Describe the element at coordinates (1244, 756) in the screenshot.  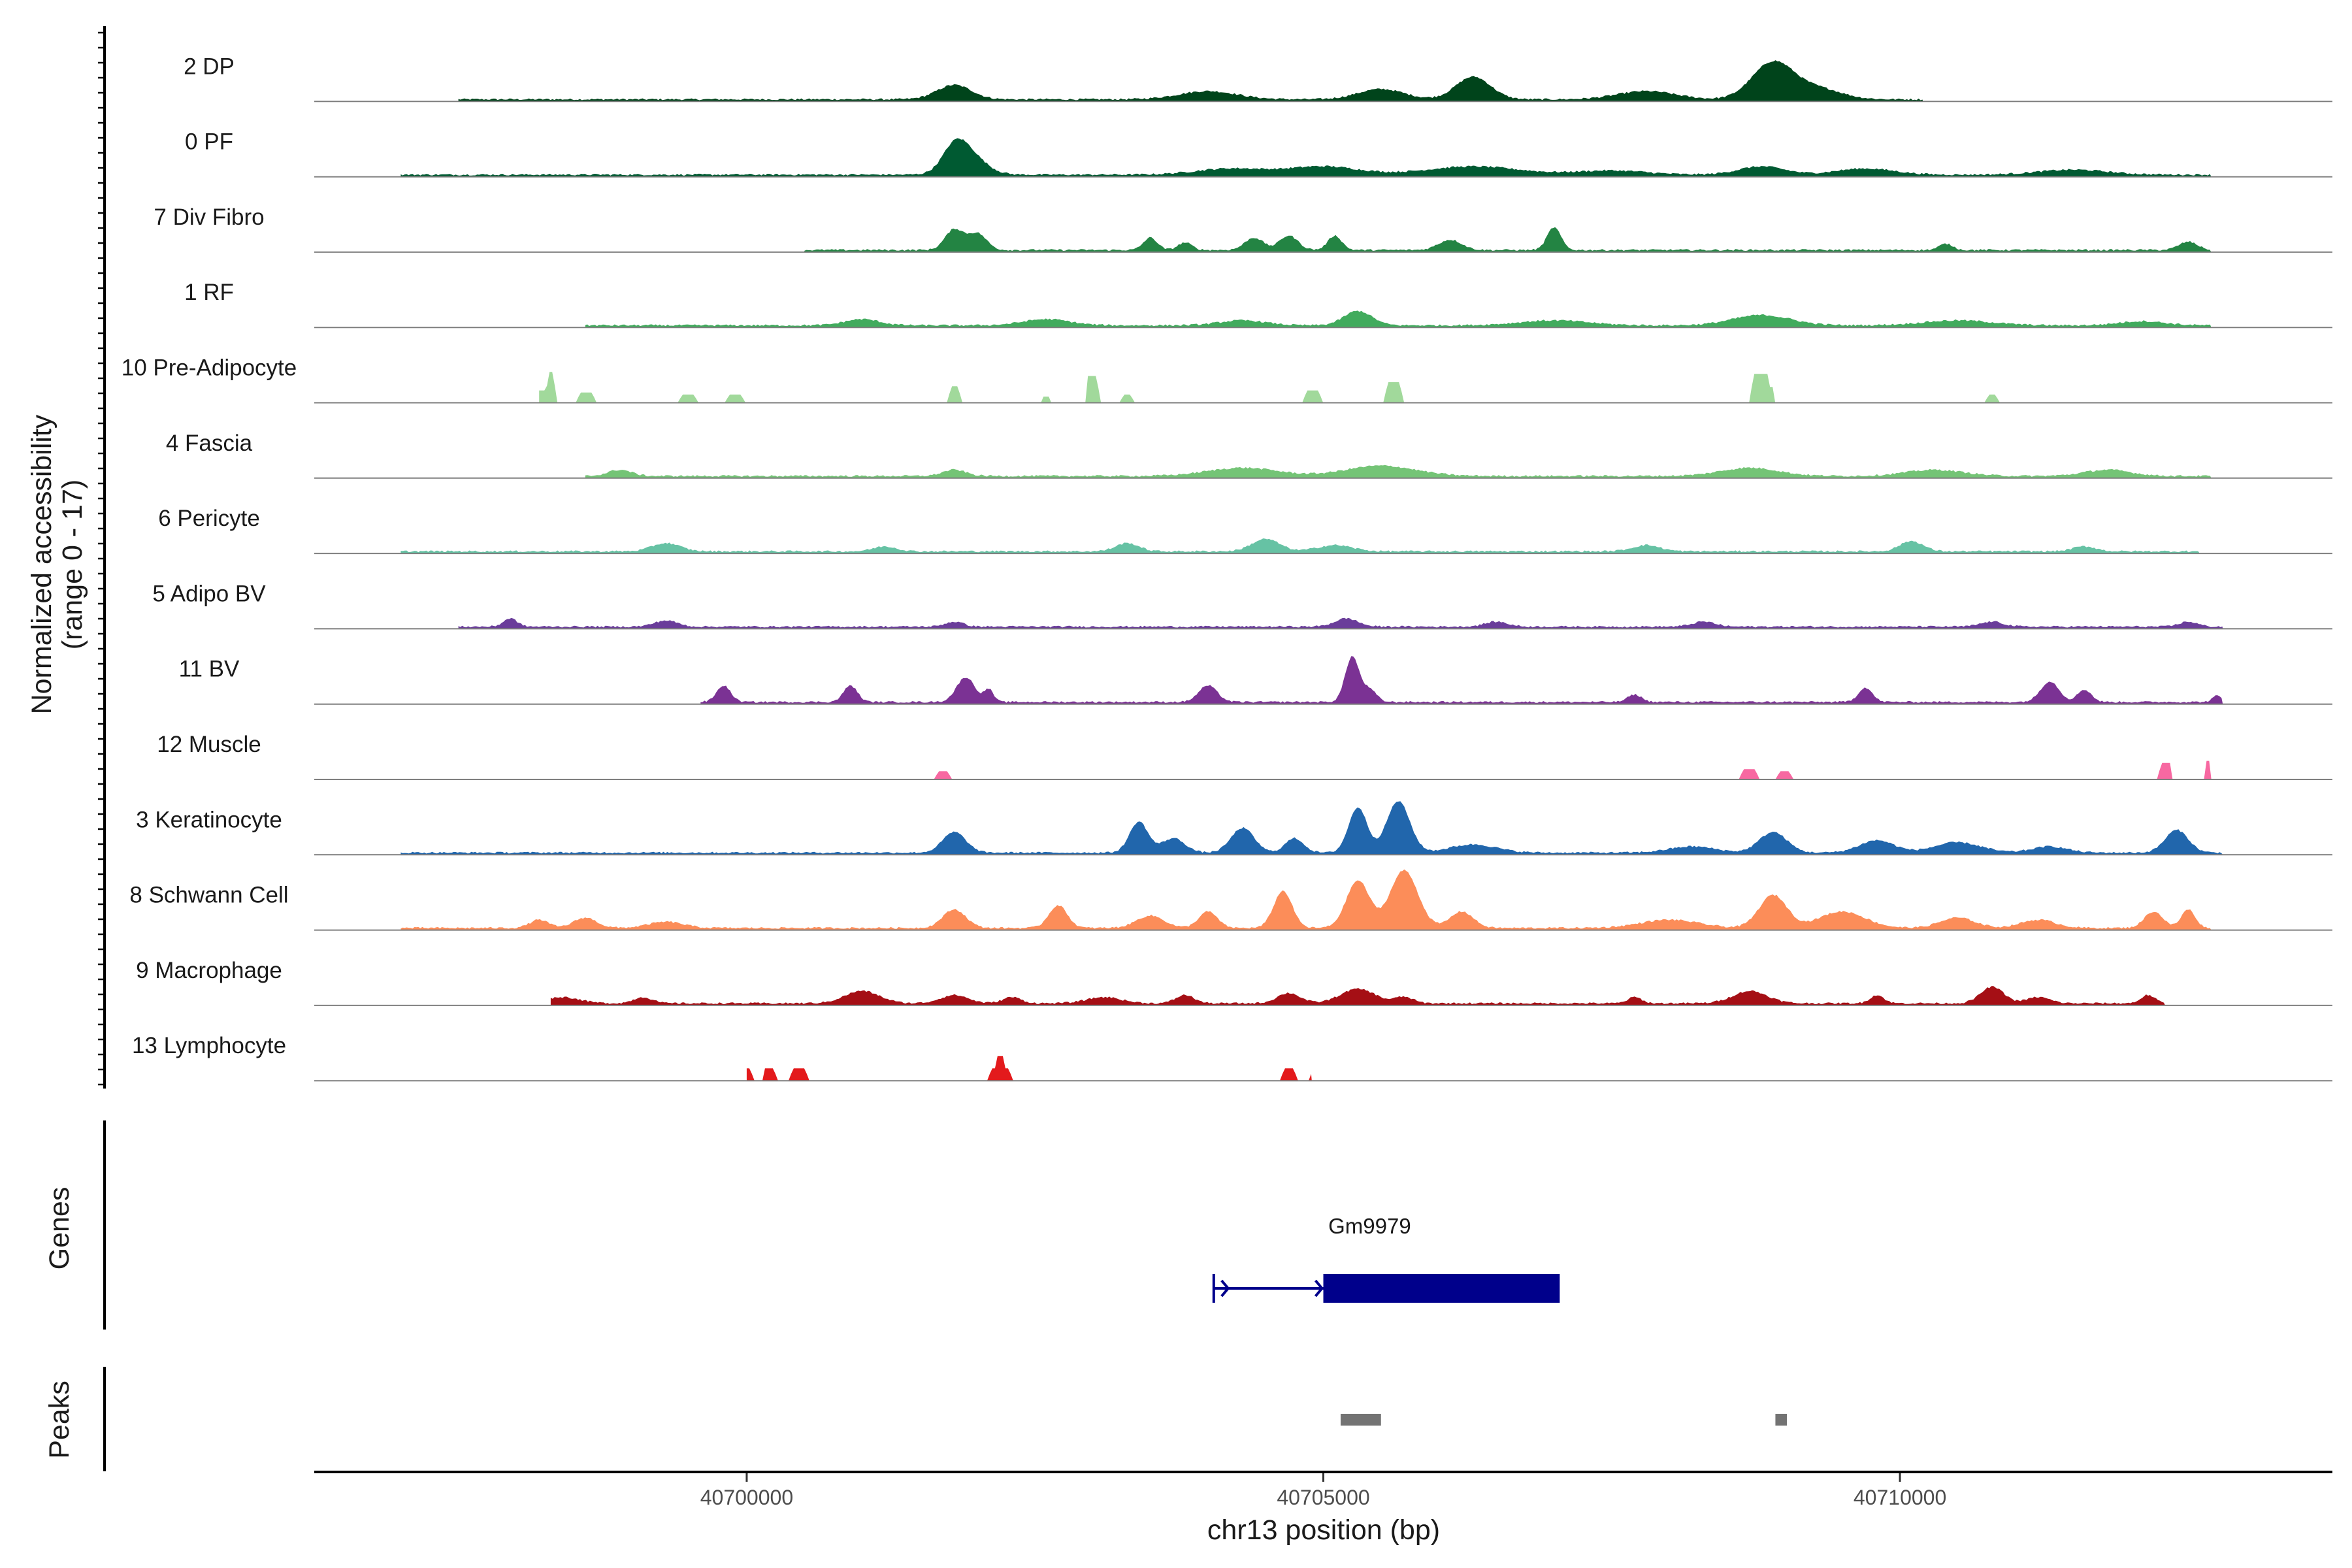
I see `track-12-muscle: 12 Muscle` at that location.